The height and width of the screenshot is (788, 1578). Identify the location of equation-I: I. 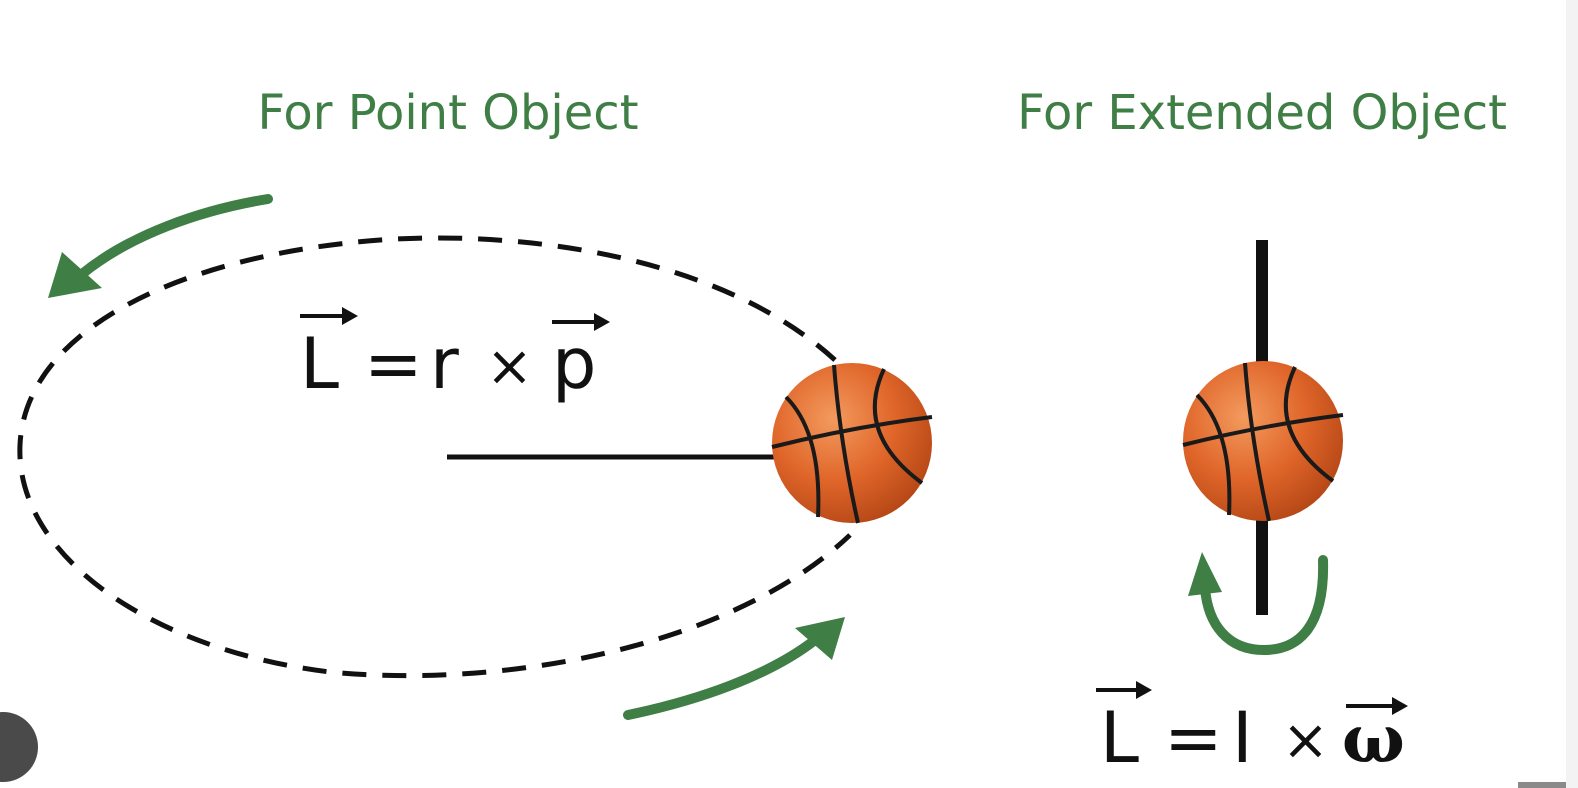
(1242, 738).